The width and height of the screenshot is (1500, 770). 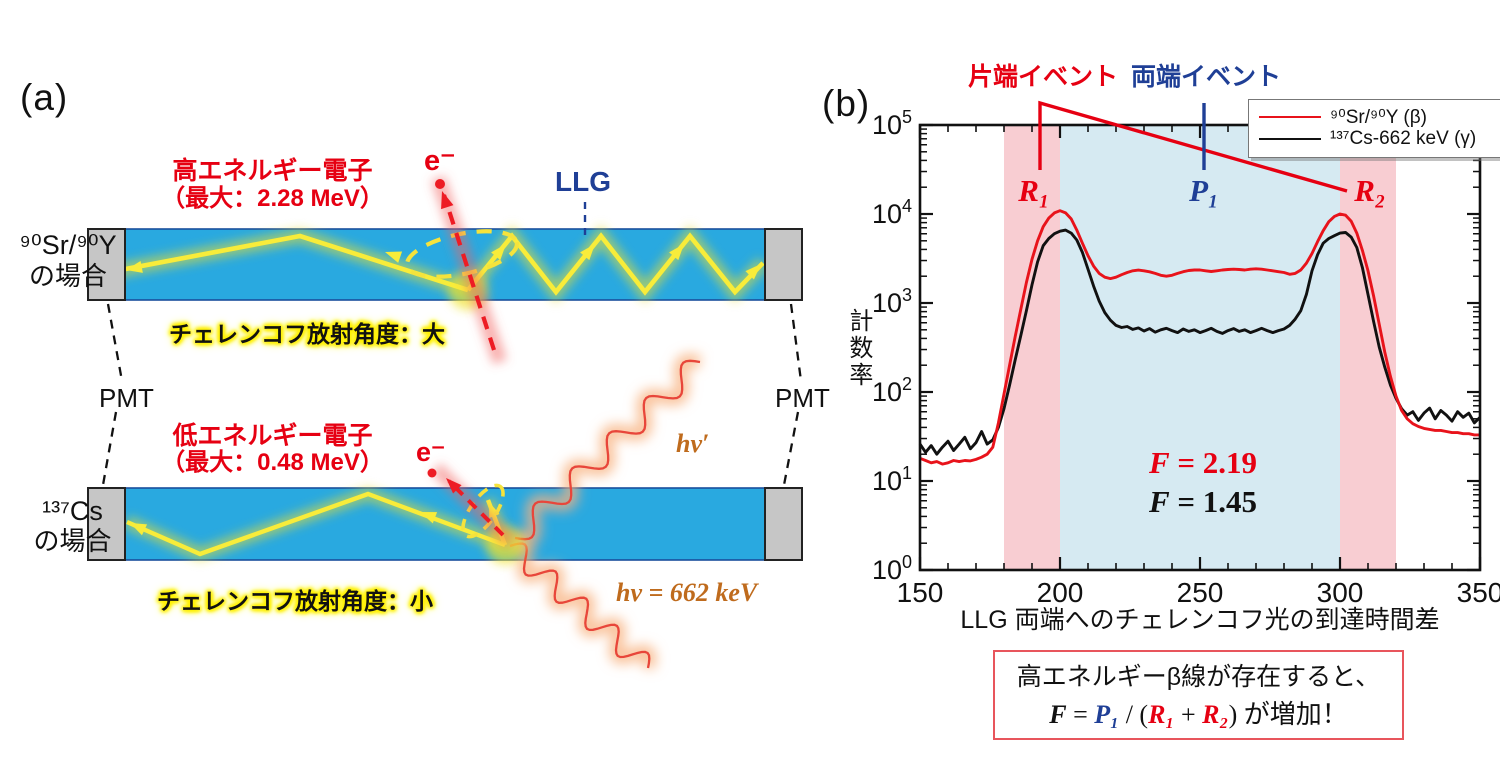 I want to click on formula-f: F, so click(x=1058, y=714).